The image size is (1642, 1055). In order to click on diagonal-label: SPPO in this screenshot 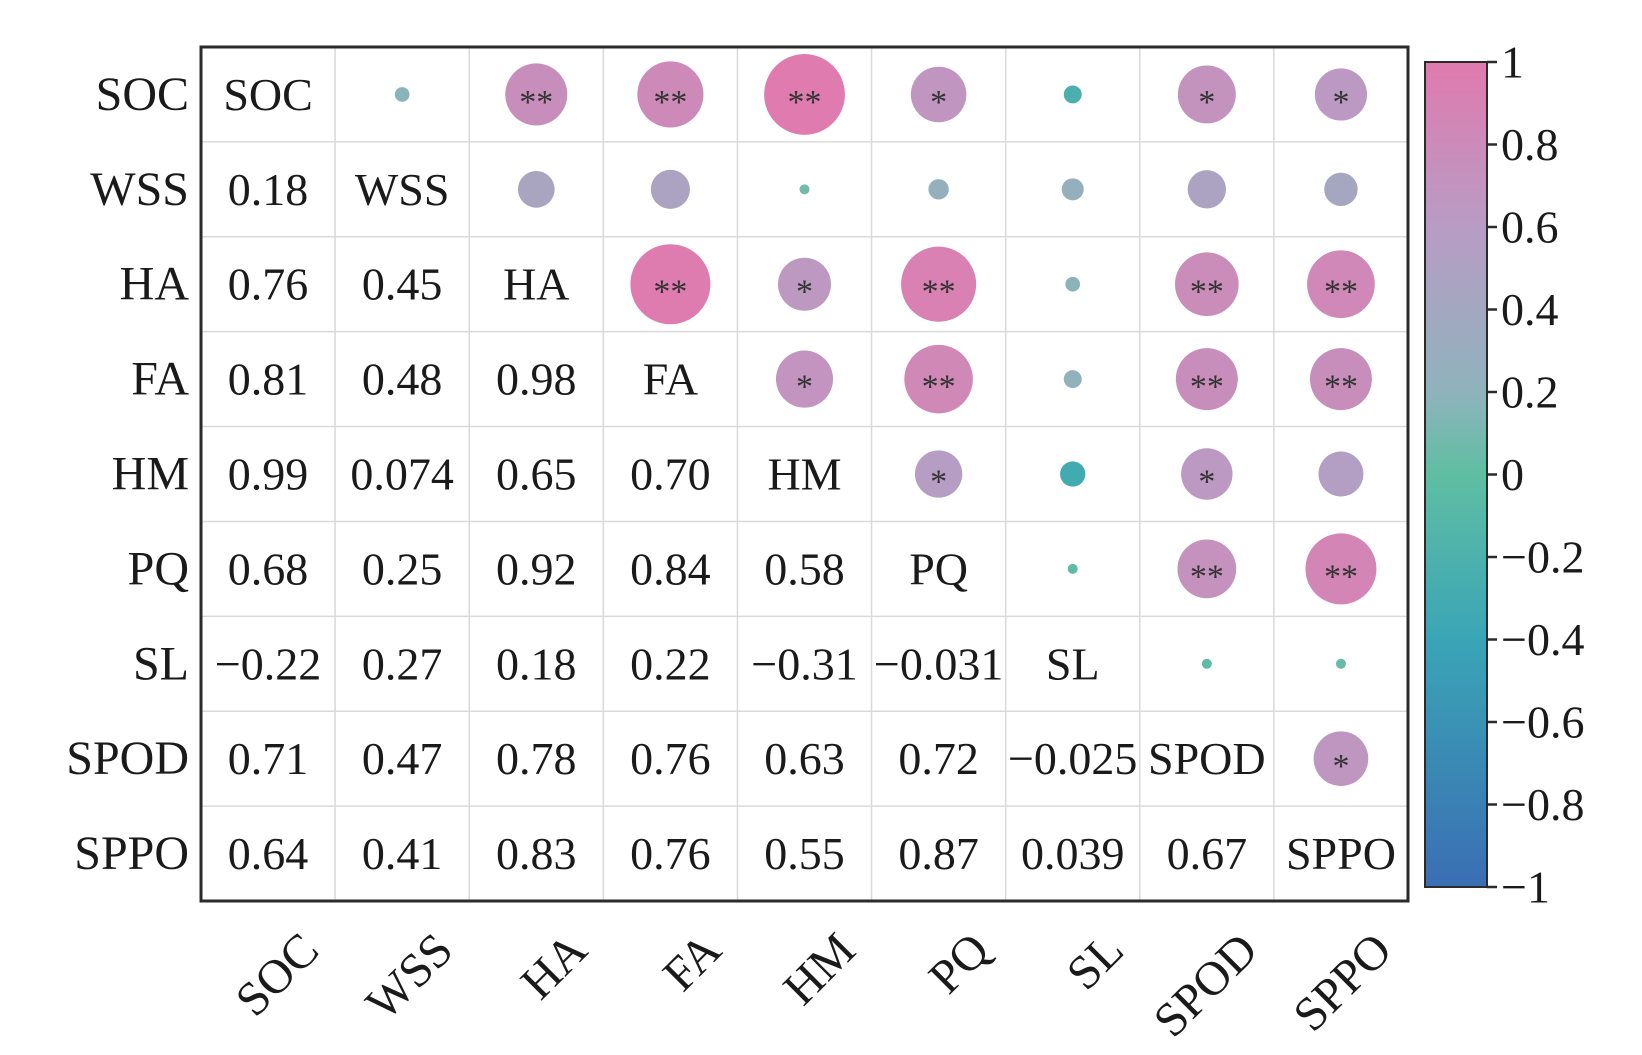, I will do `click(1341, 853)`.